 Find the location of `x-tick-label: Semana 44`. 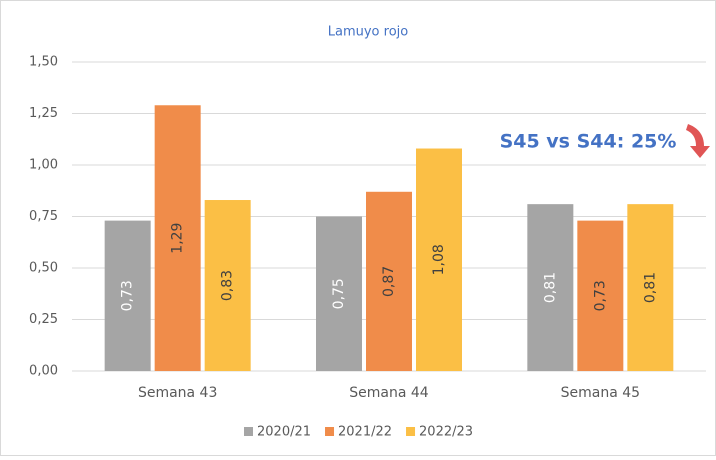

x-tick-label: Semana 44 is located at coordinates (389, 393).